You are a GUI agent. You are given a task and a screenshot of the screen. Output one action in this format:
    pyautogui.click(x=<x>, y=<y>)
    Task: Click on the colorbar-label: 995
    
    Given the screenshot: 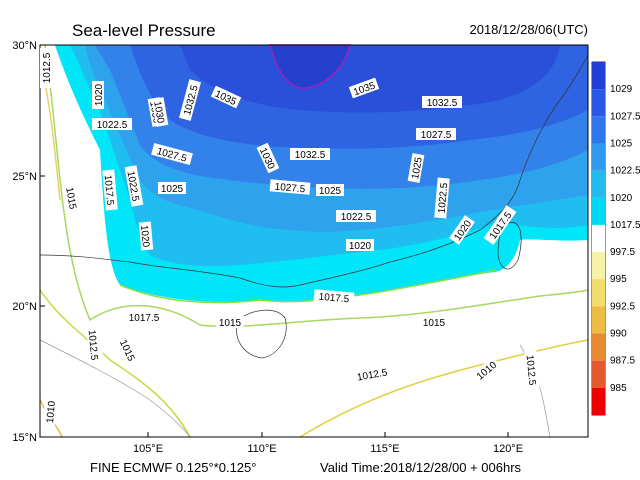 What is the action you would take?
    pyautogui.click(x=618, y=279)
    